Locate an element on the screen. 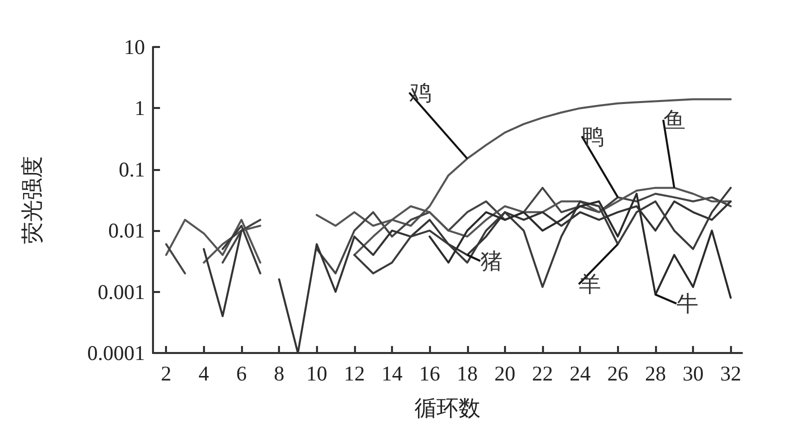 This screenshot has height=436, width=794. x-tick-label: 28 is located at coordinates (655, 374).